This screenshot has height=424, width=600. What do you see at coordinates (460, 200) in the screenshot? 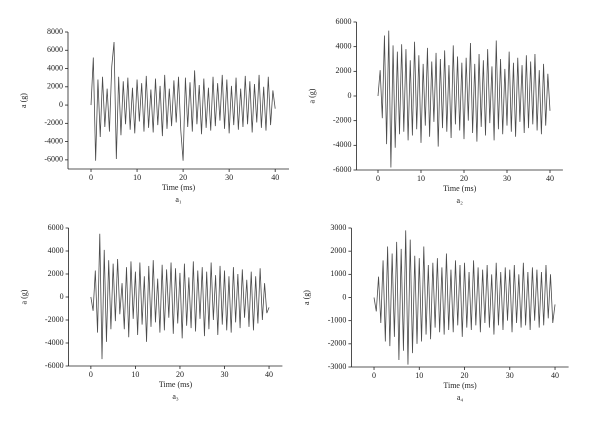
I see `panel-caption: a₂` at bounding box center [460, 200].